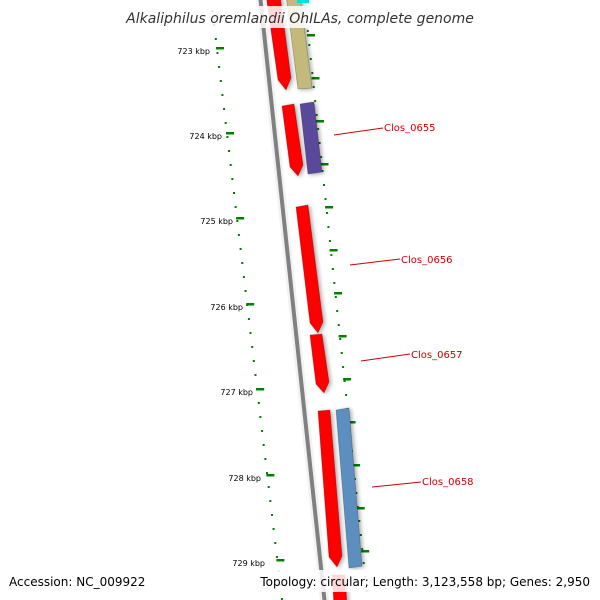 This screenshot has height=600, width=600. Describe the element at coordinates (448, 482) in the screenshot. I see `gene-label-clos-0658: Clos_0658` at that location.